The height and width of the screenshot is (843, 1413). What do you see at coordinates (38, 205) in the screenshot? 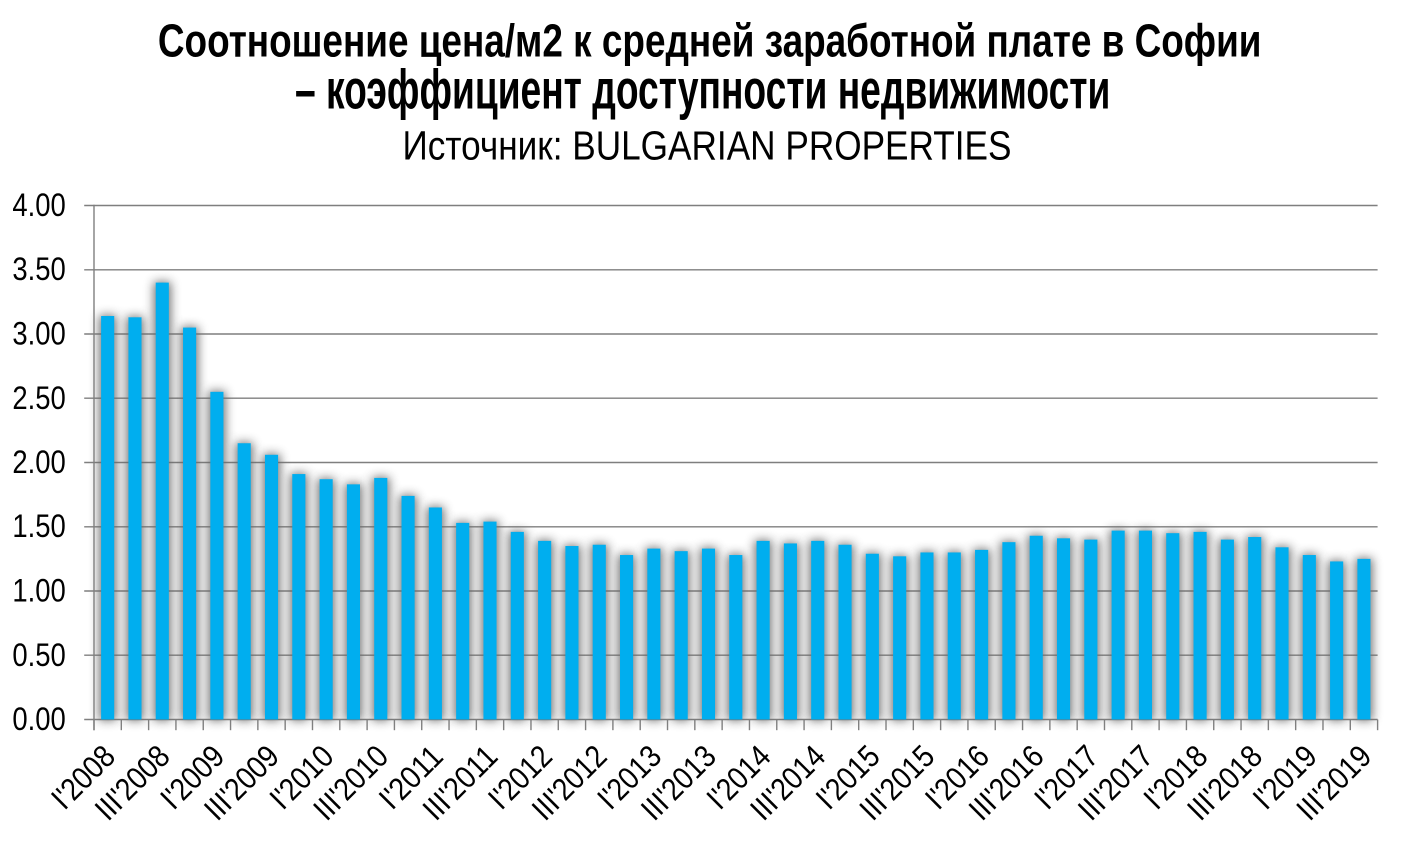
I see `svg-text: 4.00` at bounding box center [38, 205].